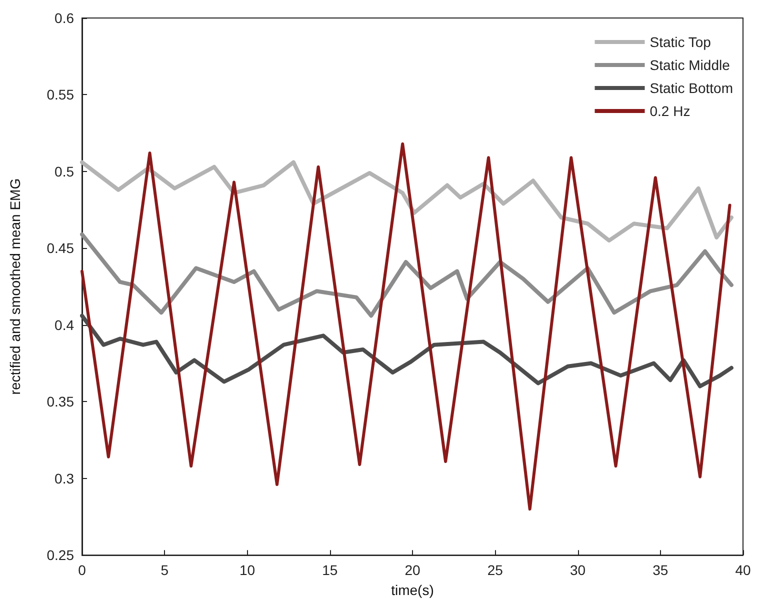 This screenshot has height=603, width=766. Describe the element at coordinates (692, 88) in the screenshot. I see `legend-label: Static Bottom` at that location.